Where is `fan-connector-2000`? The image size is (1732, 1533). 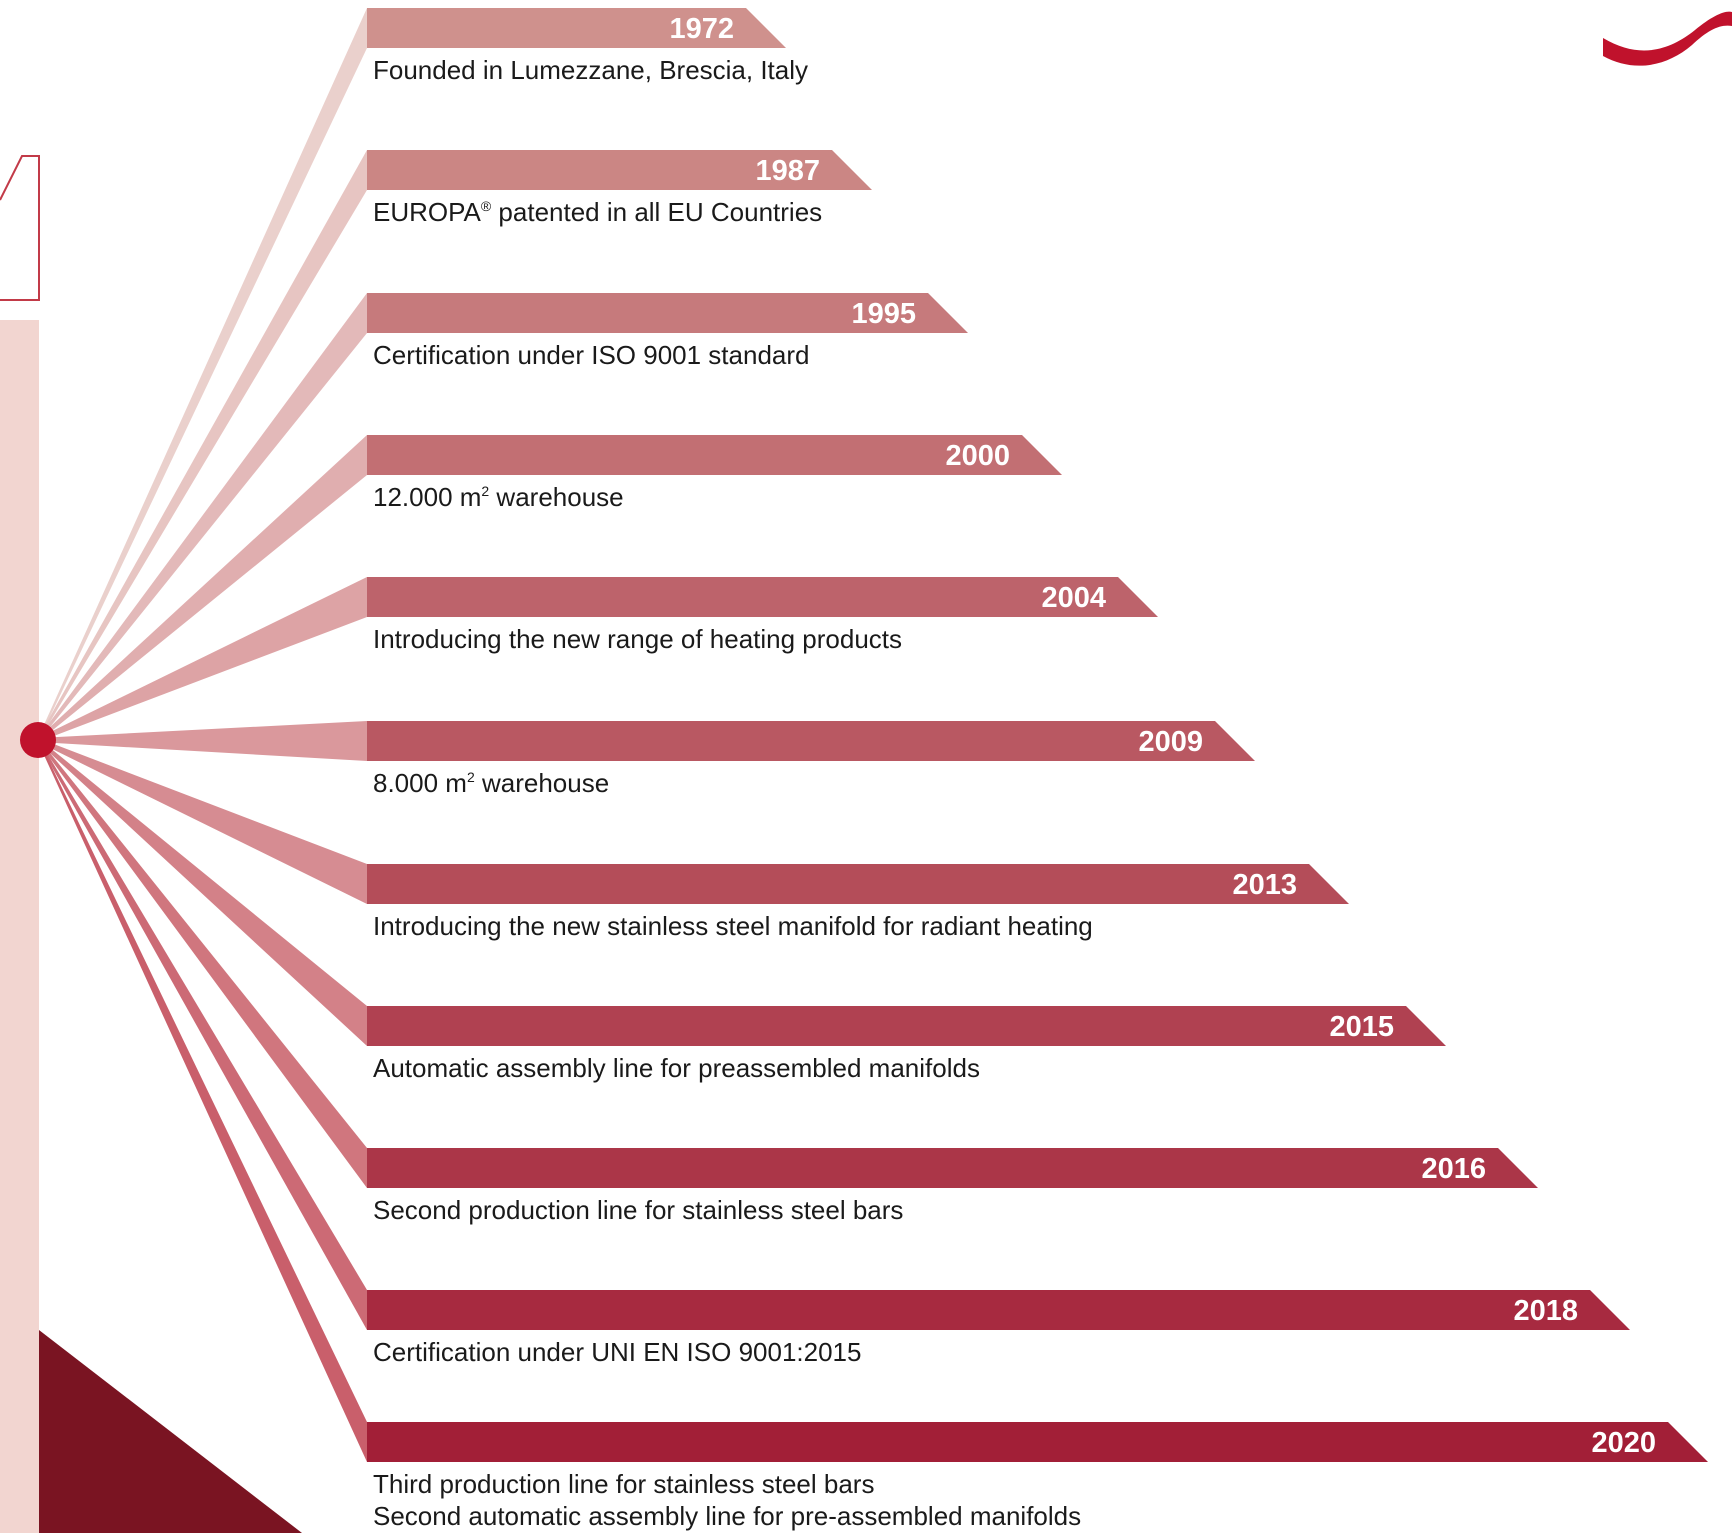
fan-connector-2000 is located at coordinates (202, 588).